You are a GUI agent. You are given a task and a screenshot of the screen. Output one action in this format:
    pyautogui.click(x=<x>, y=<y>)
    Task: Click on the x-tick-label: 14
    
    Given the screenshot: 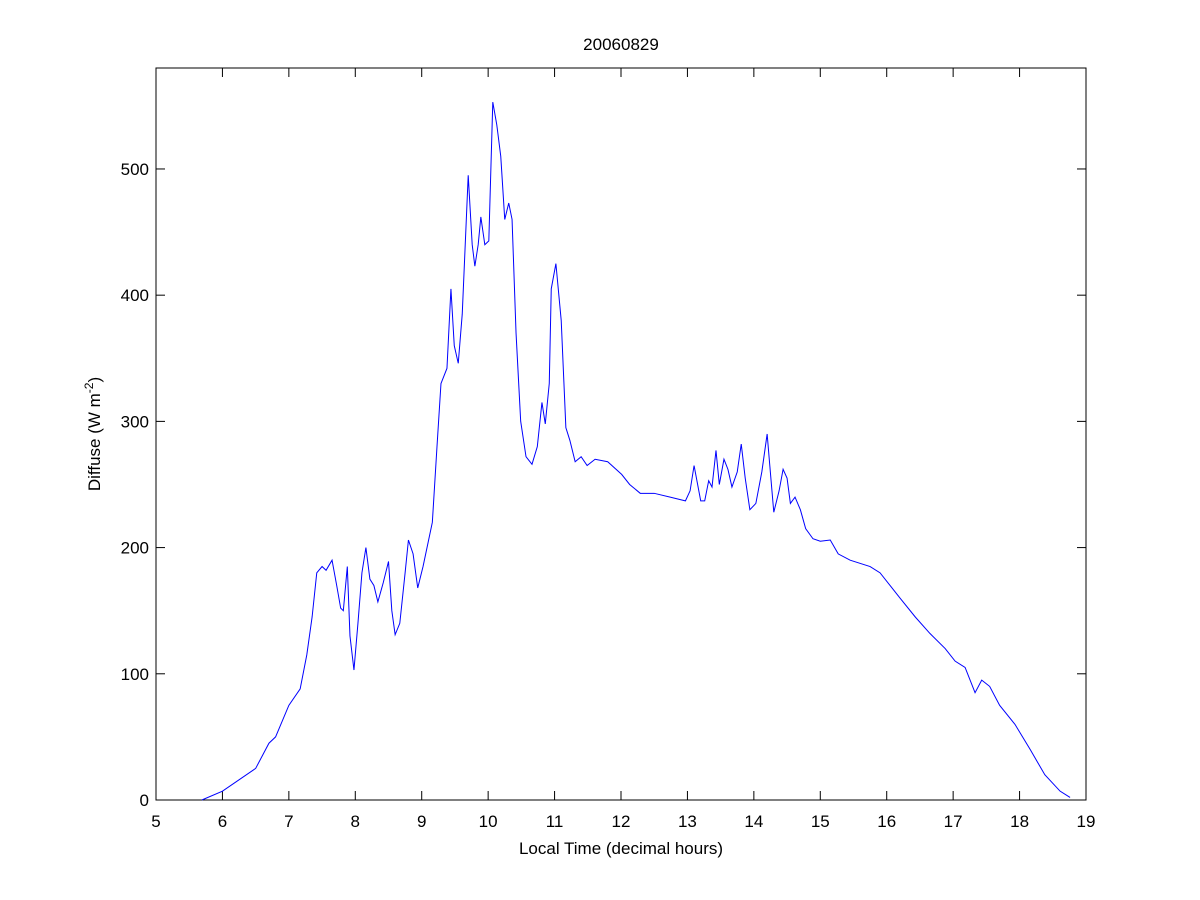 What is the action you would take?
    pyautogui.click(x=753, y=821)
    